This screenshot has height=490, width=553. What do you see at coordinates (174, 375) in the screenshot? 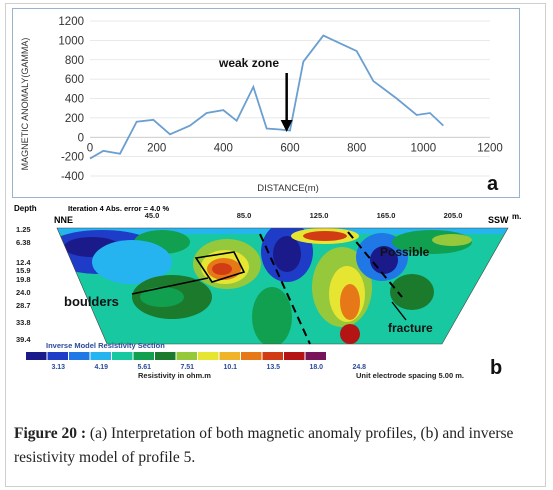
I see `legend-unit: Resistivity in ohm.m` at bounding box center [174, 375].